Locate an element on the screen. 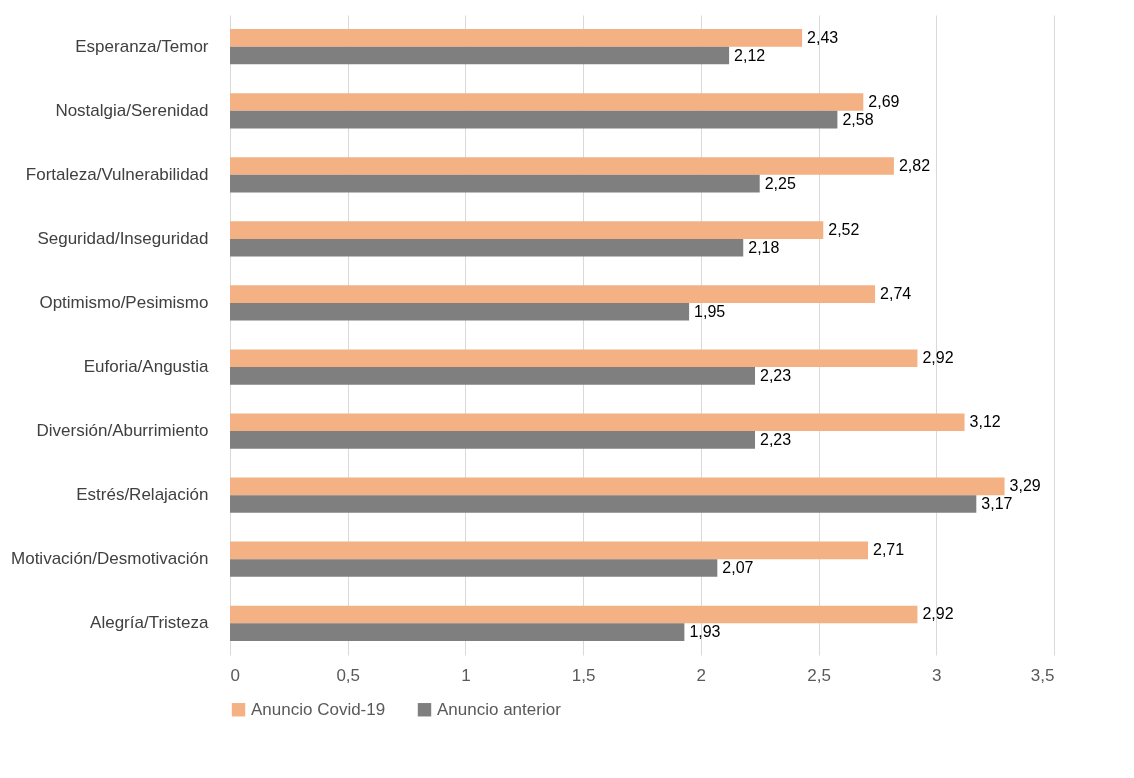  data-label: 2,12 is located at coordinates (750, 55).